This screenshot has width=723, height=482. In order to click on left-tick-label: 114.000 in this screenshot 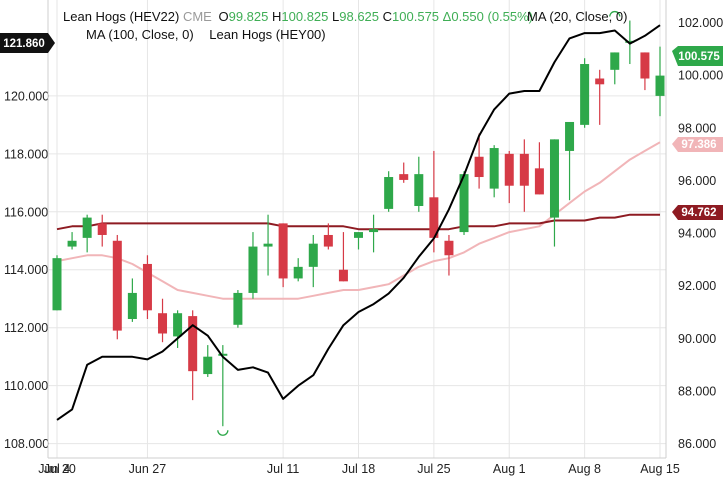, I will do `click(26, 270)`.